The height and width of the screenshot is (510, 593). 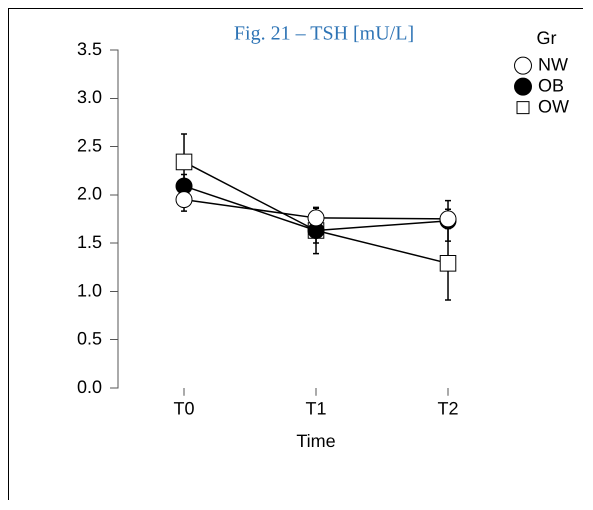 What do you see at coordinates (89, 194) in the screenshot?
I see `y-tick-label: 2.0` at bounding box center [89, 194].